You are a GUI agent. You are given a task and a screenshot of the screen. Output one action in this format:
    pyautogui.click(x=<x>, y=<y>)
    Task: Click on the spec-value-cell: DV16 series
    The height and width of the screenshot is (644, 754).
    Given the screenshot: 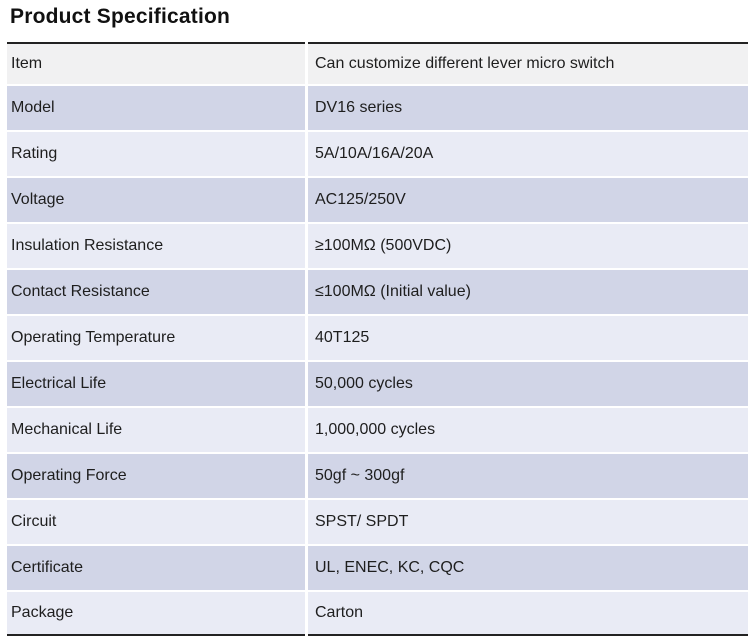 What is the action you would take?
    pyautogui.click(x=528, y=108)
    